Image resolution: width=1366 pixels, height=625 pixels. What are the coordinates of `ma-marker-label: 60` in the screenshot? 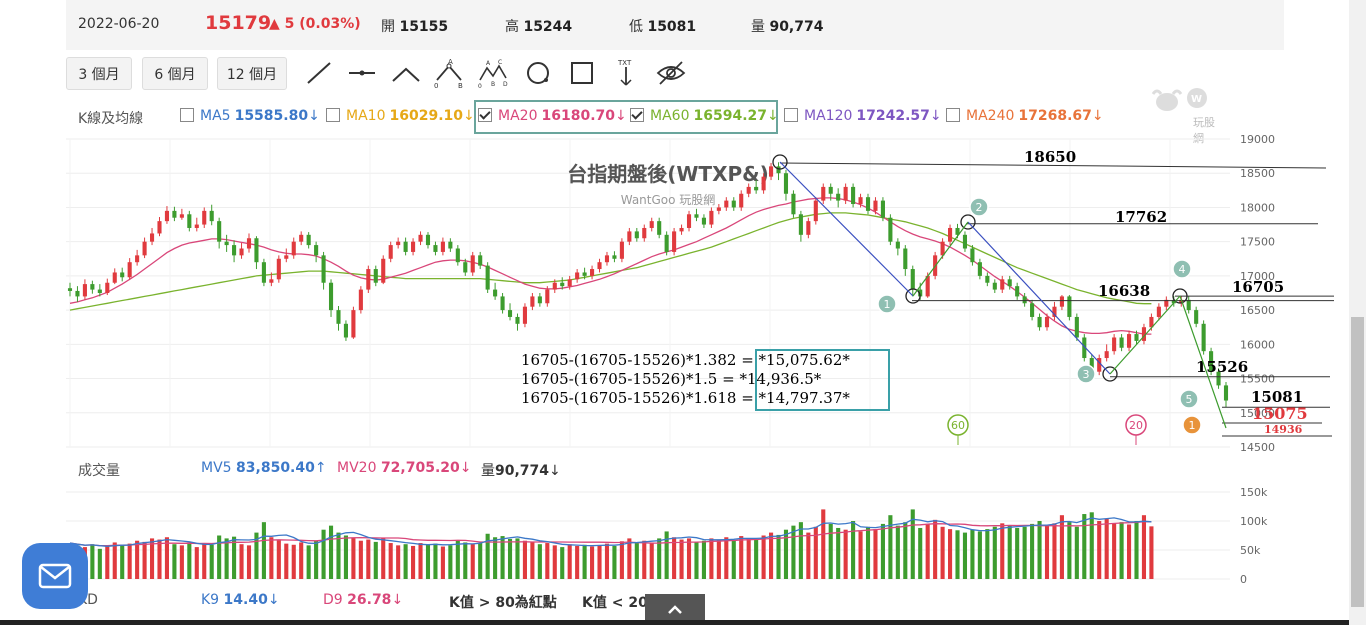 It's located at (958, 425).